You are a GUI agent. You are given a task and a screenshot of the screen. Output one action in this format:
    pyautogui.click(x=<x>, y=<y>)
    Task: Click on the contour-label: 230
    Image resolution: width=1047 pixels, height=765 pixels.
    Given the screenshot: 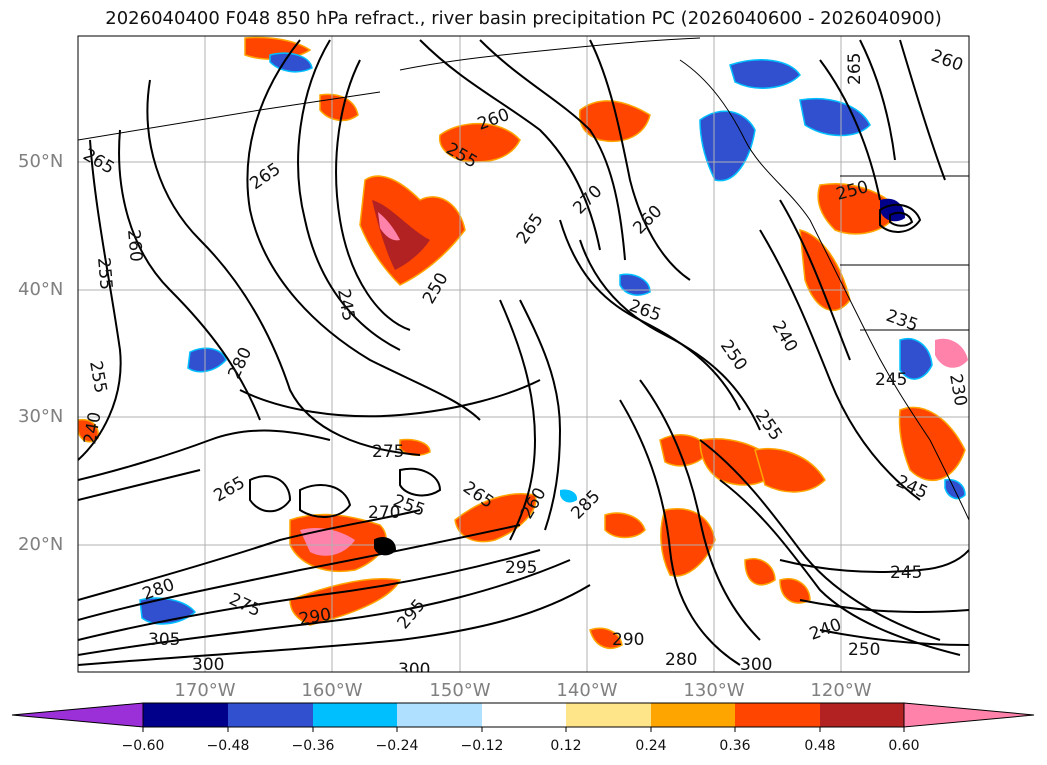 What is the action you would take?
    pyautogui.click(x=957, y=389)
    